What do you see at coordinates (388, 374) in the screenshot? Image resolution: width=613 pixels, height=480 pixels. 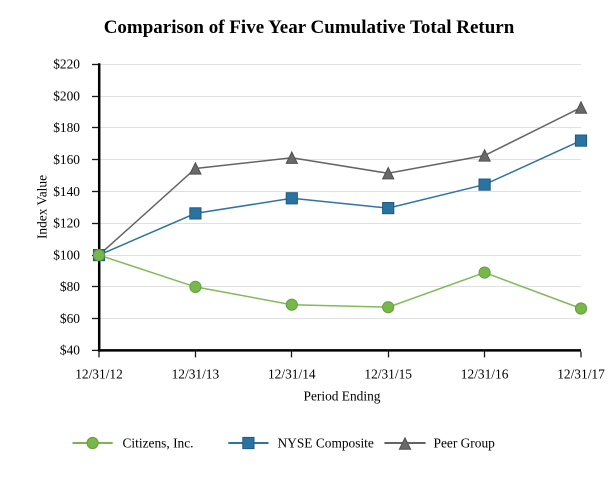 I see `svg-text: 12/31/15` at bounding box center [388, 374].